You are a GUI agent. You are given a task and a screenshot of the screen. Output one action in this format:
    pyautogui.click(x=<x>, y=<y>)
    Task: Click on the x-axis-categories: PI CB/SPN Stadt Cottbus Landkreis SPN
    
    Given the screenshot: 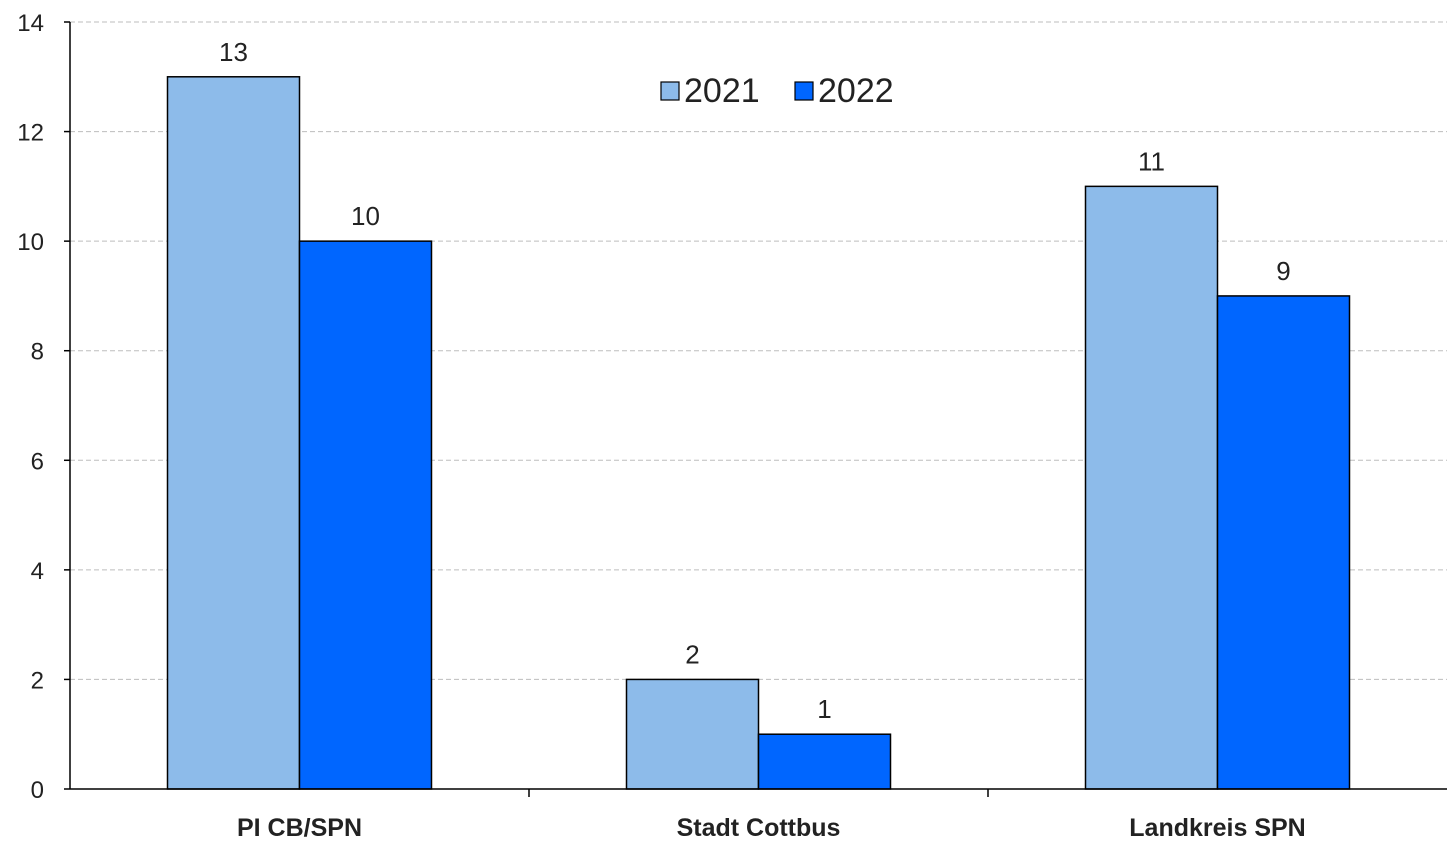 What is the action you would take?
    pyautogui.click(x=771, y=827)
    